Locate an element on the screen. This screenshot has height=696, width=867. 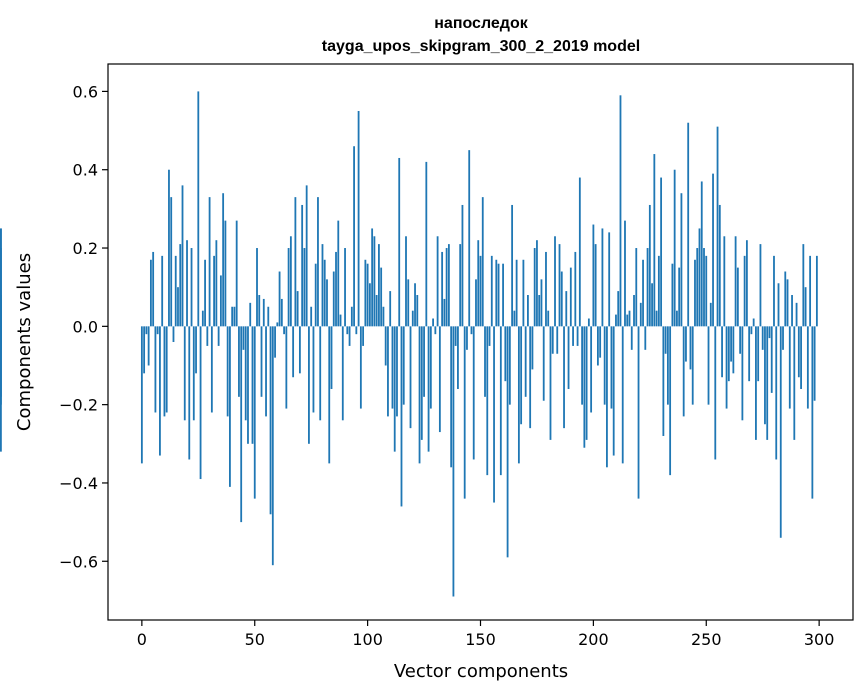
x-tick-label: 200 is located at coordinates (593, 639).